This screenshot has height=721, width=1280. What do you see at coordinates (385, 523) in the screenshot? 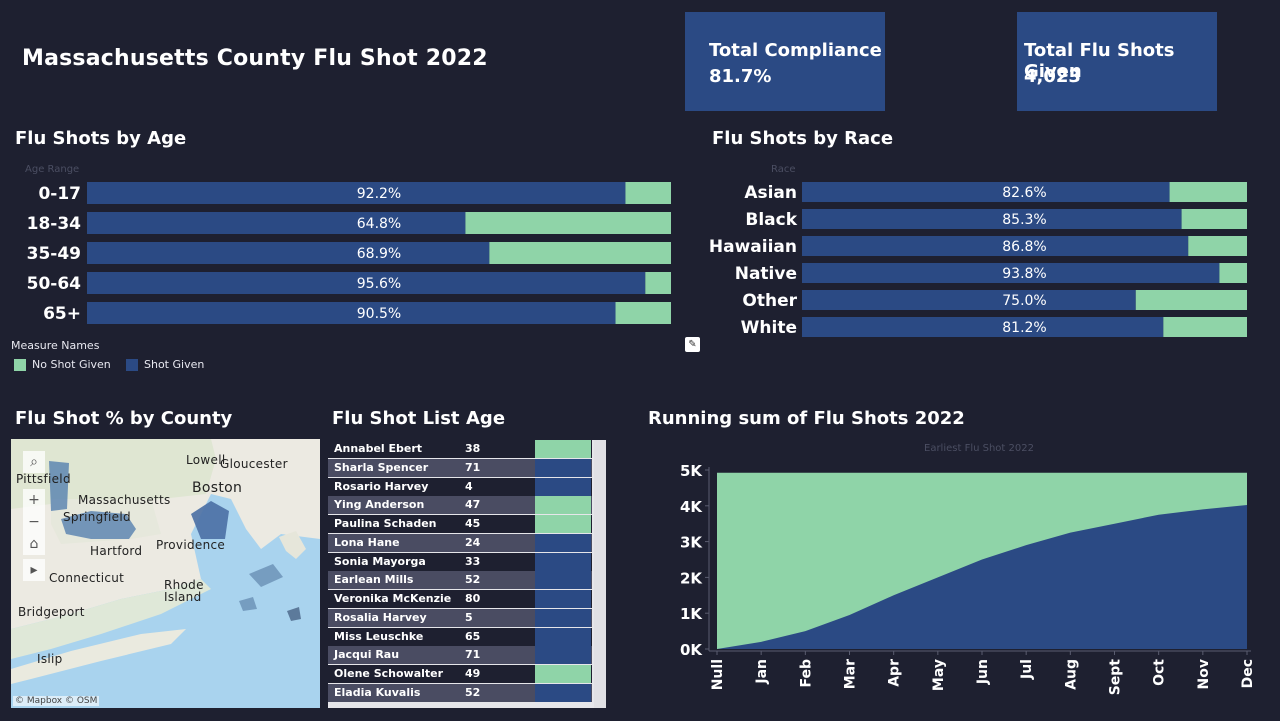
I see `patient-name: Paulina Schaden` at bounding box center [385, 523].